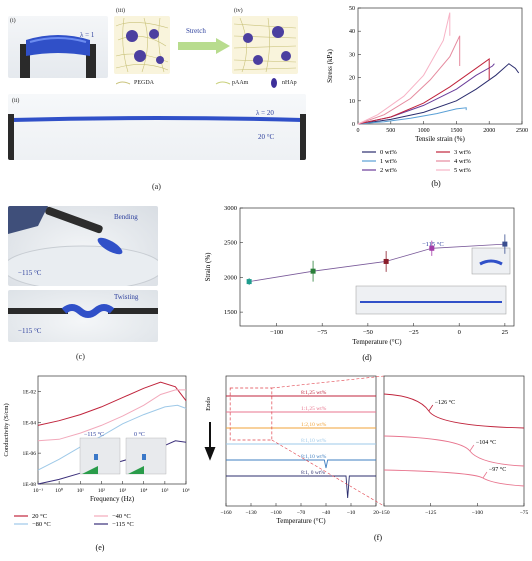 Image resolution: width=532 pixels, height=561 pixels. What do you see at coordinates (41, 524) in the screenshot?
I see `legend-label: −80 °C` at bounding box center [41, 524].